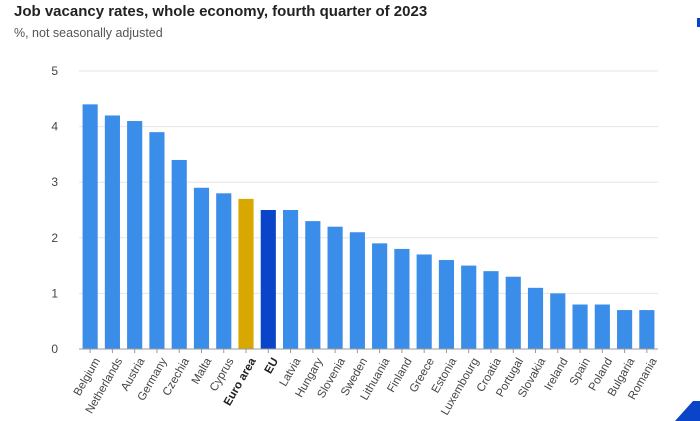 The width and height of the screenshot is (700, 421). What do you see at coordinates (54, 71) in the screenshot?
I see `y-tick-label: 5` at bounding box center [54, 71].